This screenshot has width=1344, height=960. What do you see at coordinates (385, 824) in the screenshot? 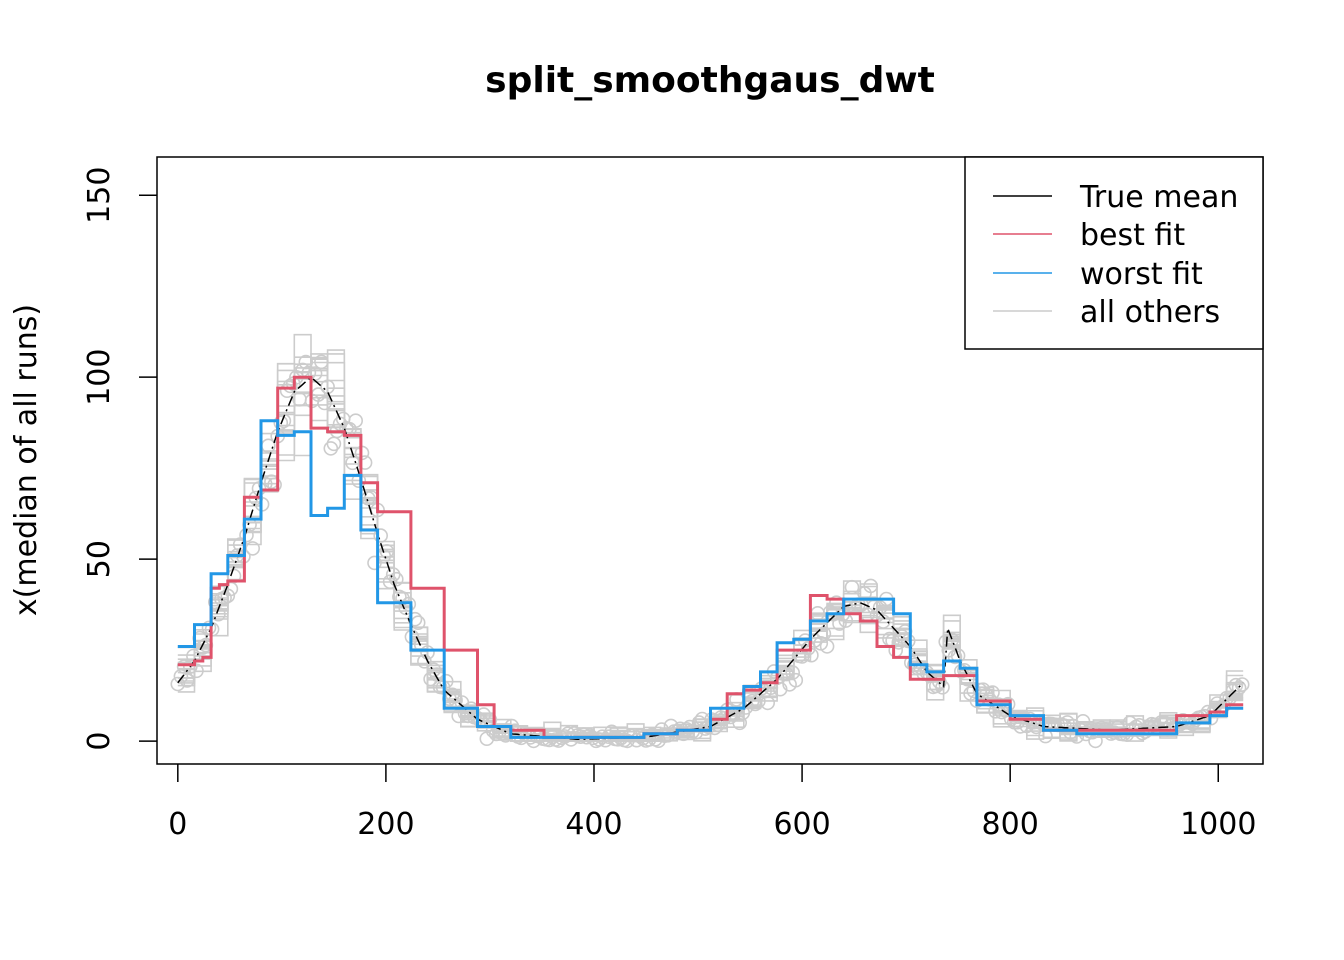
I see `x-tick-label: 200` at bounding box center [385, 824].